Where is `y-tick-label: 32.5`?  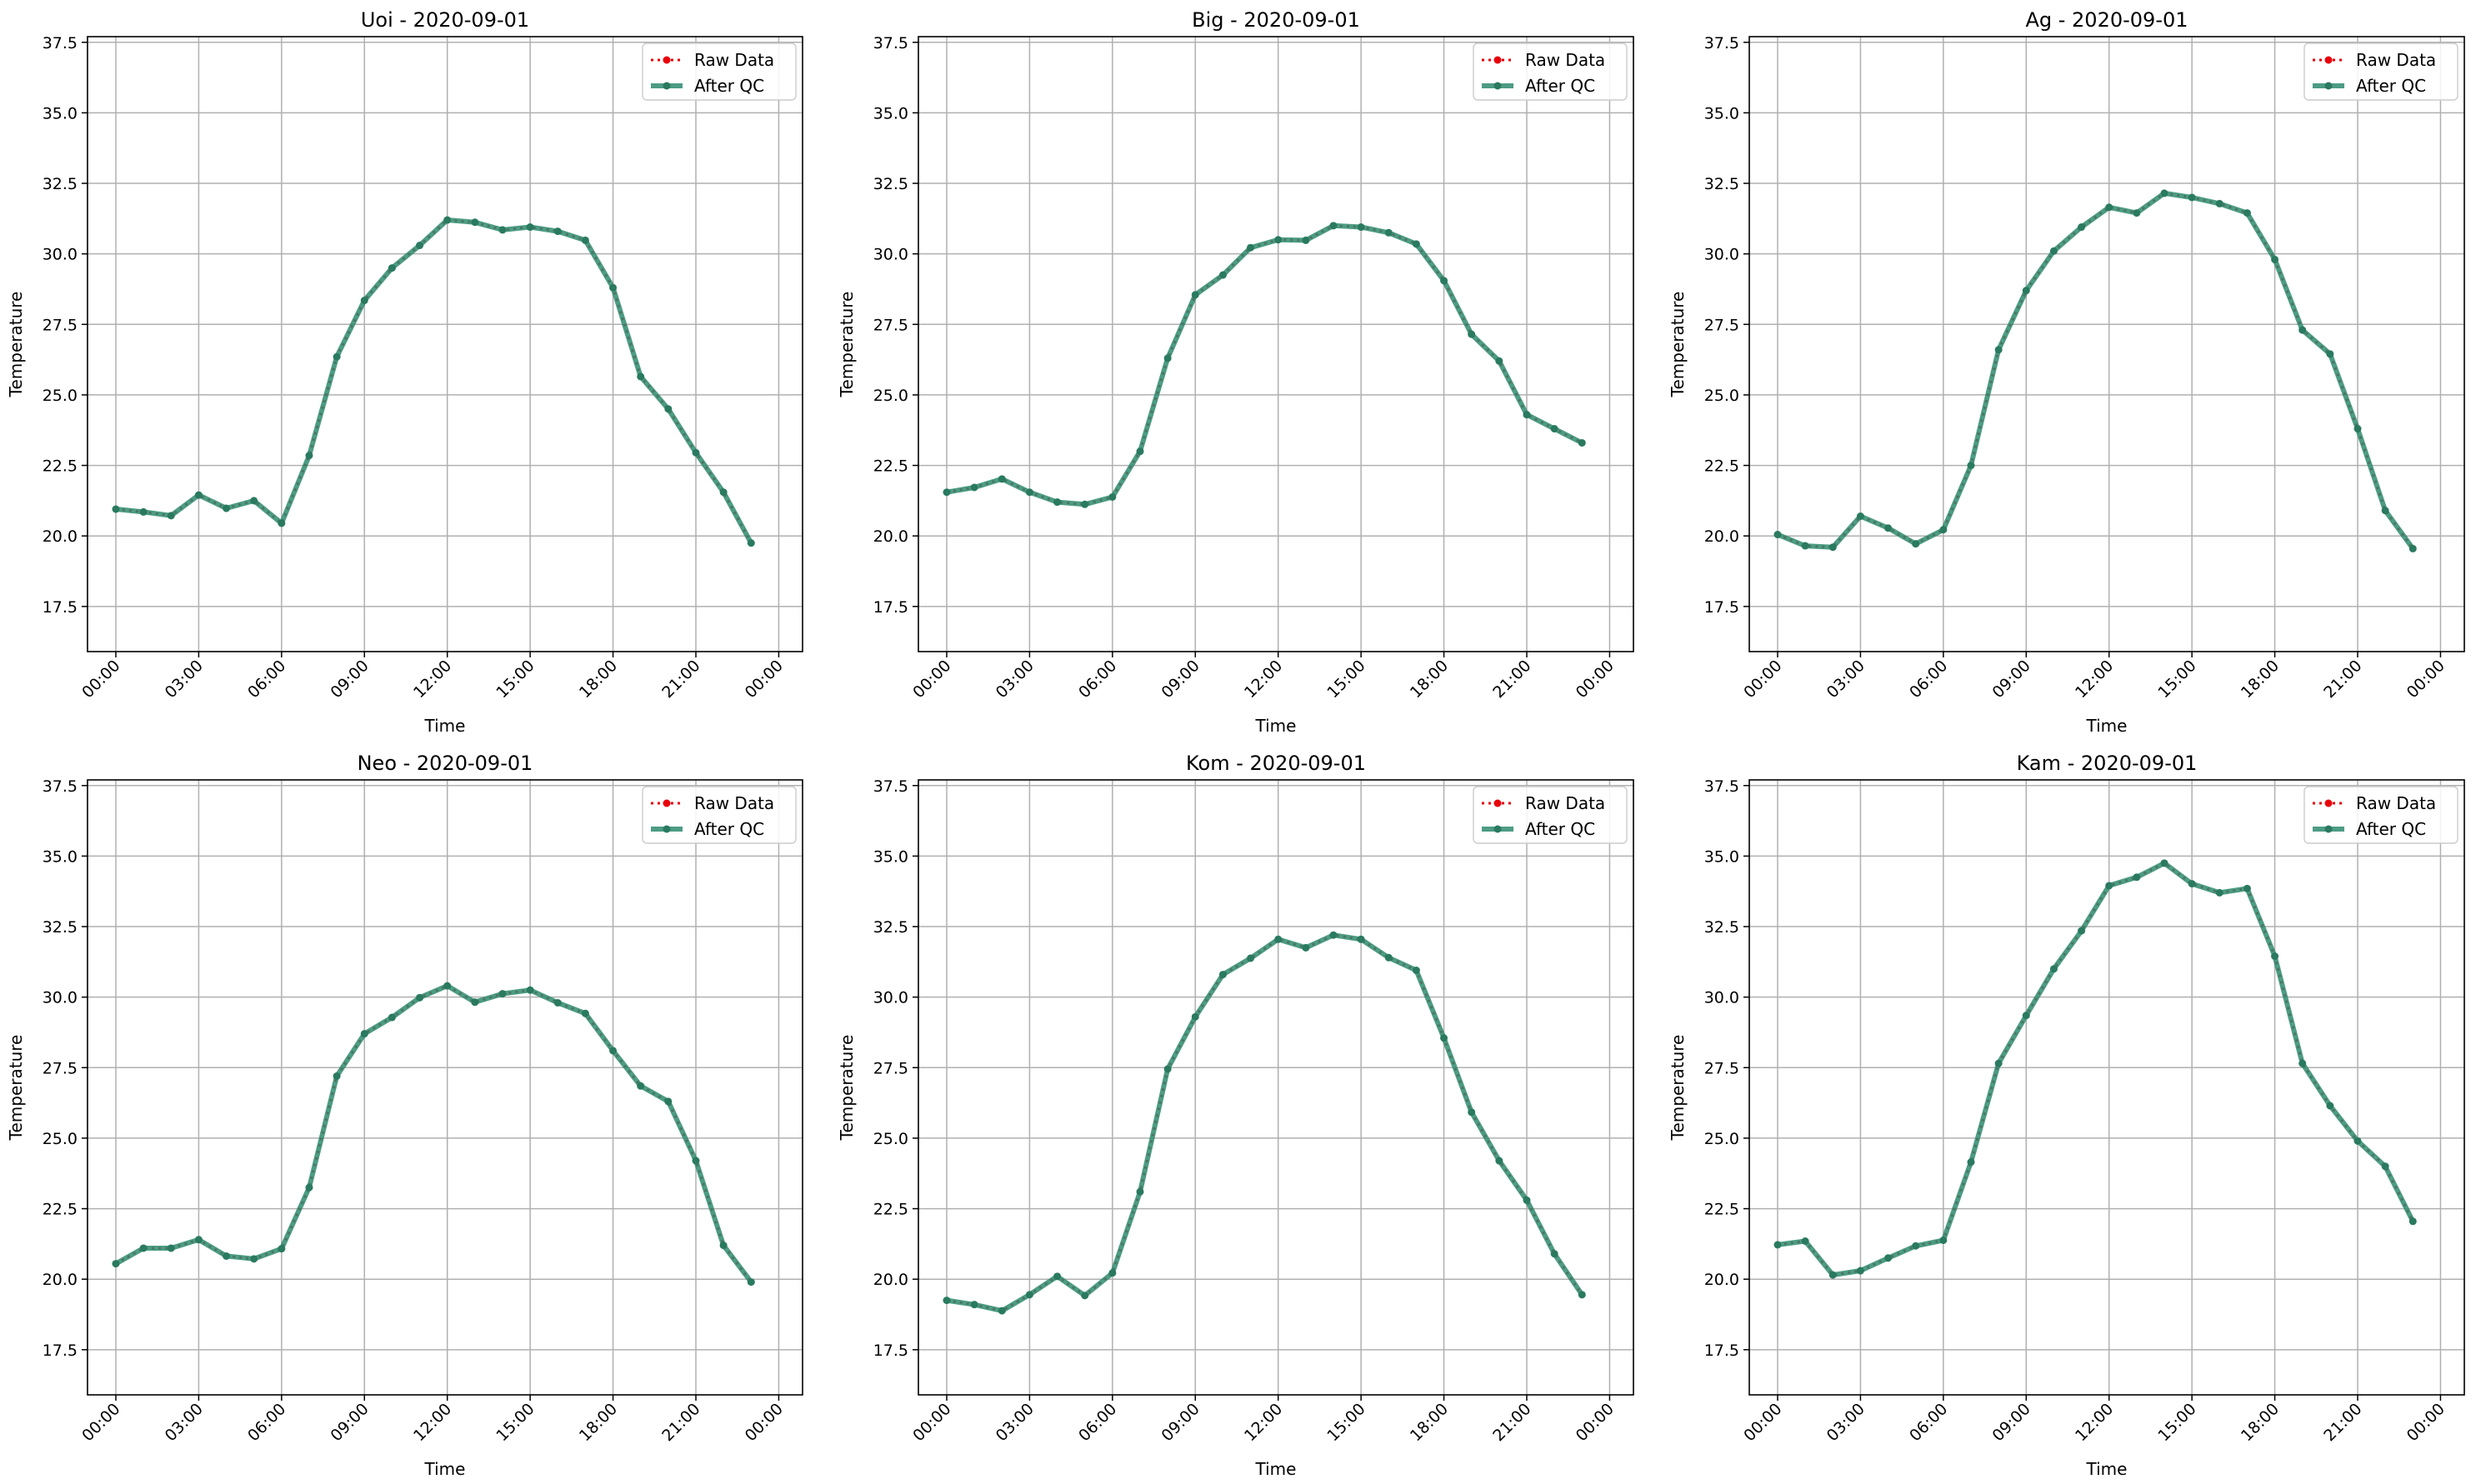
y-tick-label: 32.5 is located at coordinates (60, 184).